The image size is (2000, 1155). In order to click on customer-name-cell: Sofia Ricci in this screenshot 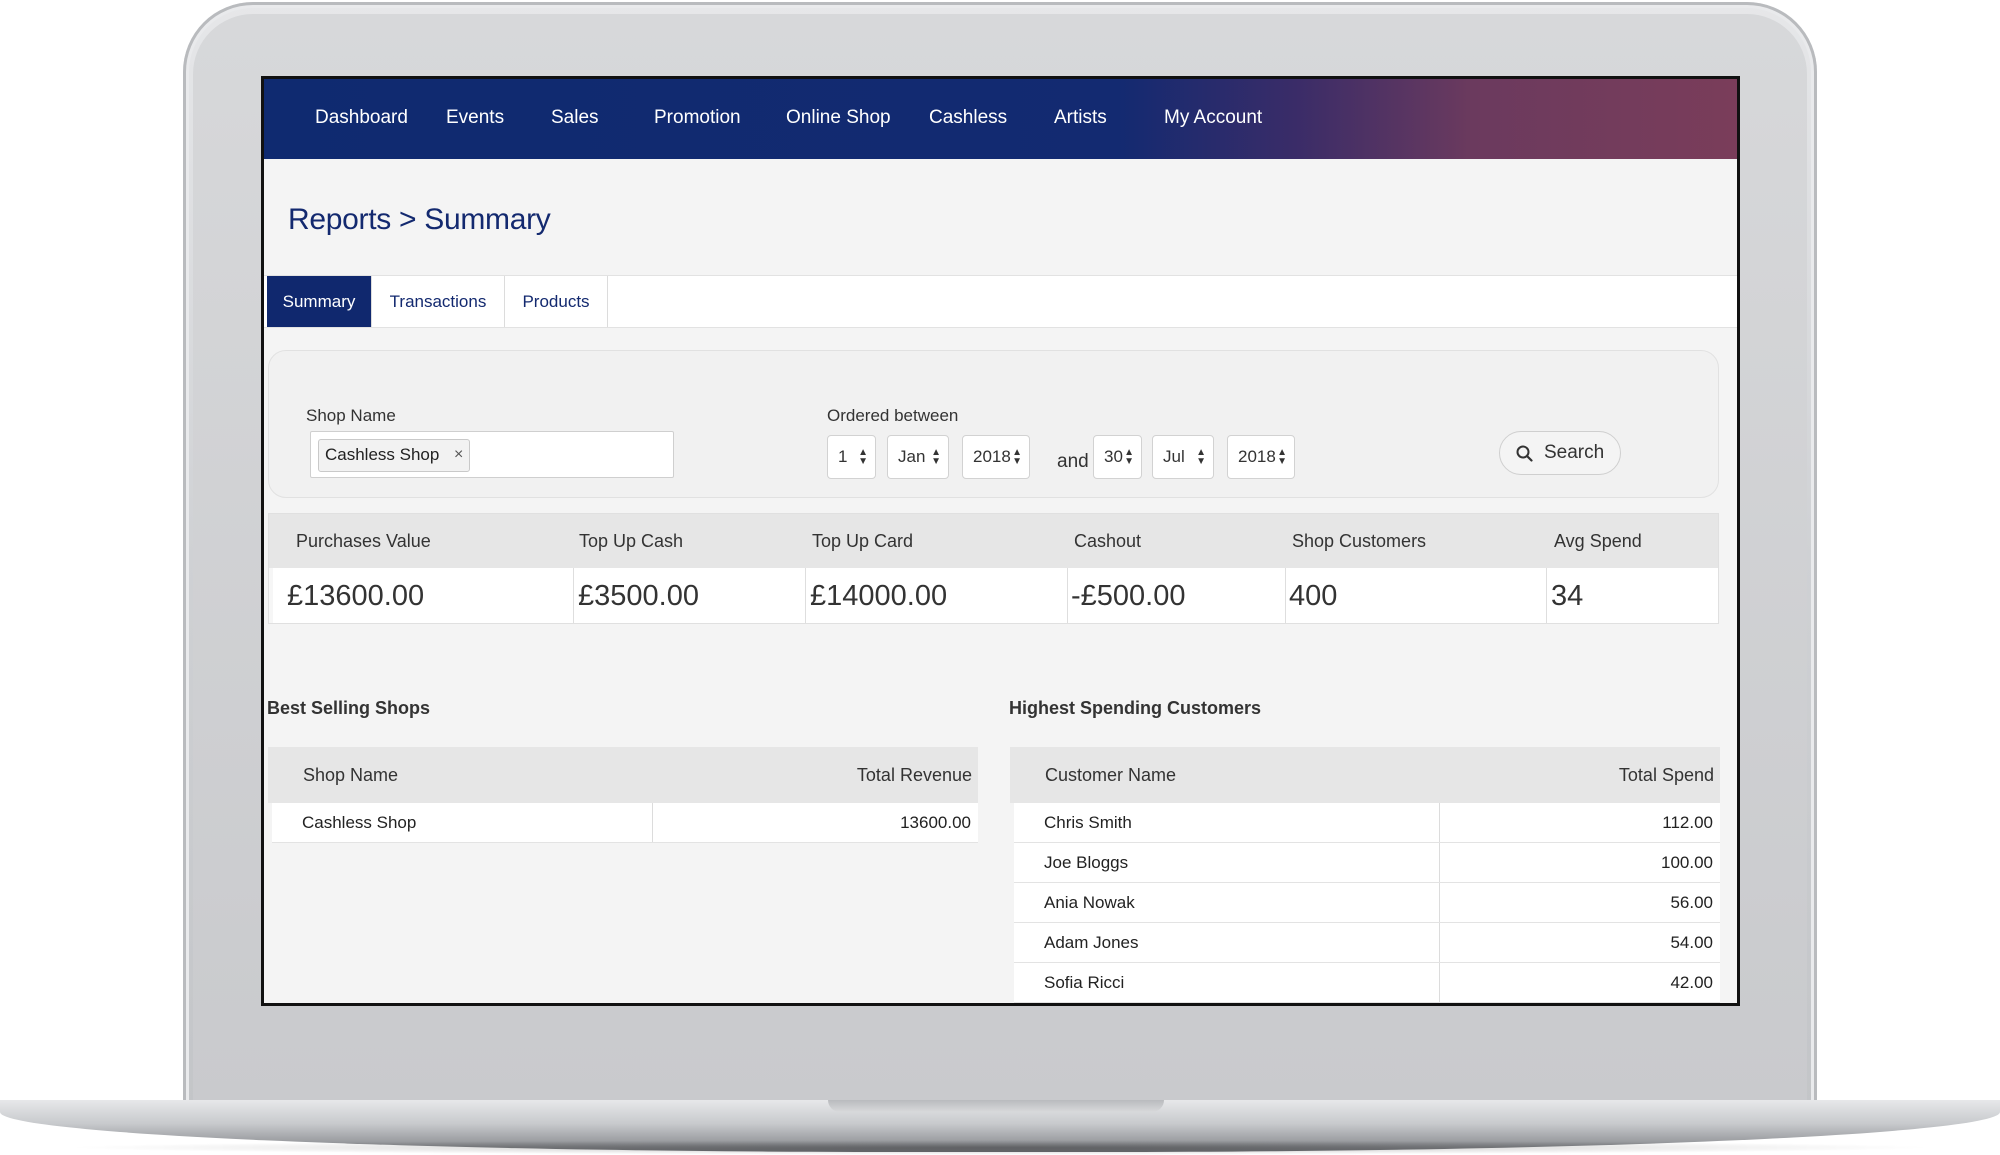, I will do `click(1084, 982)`.